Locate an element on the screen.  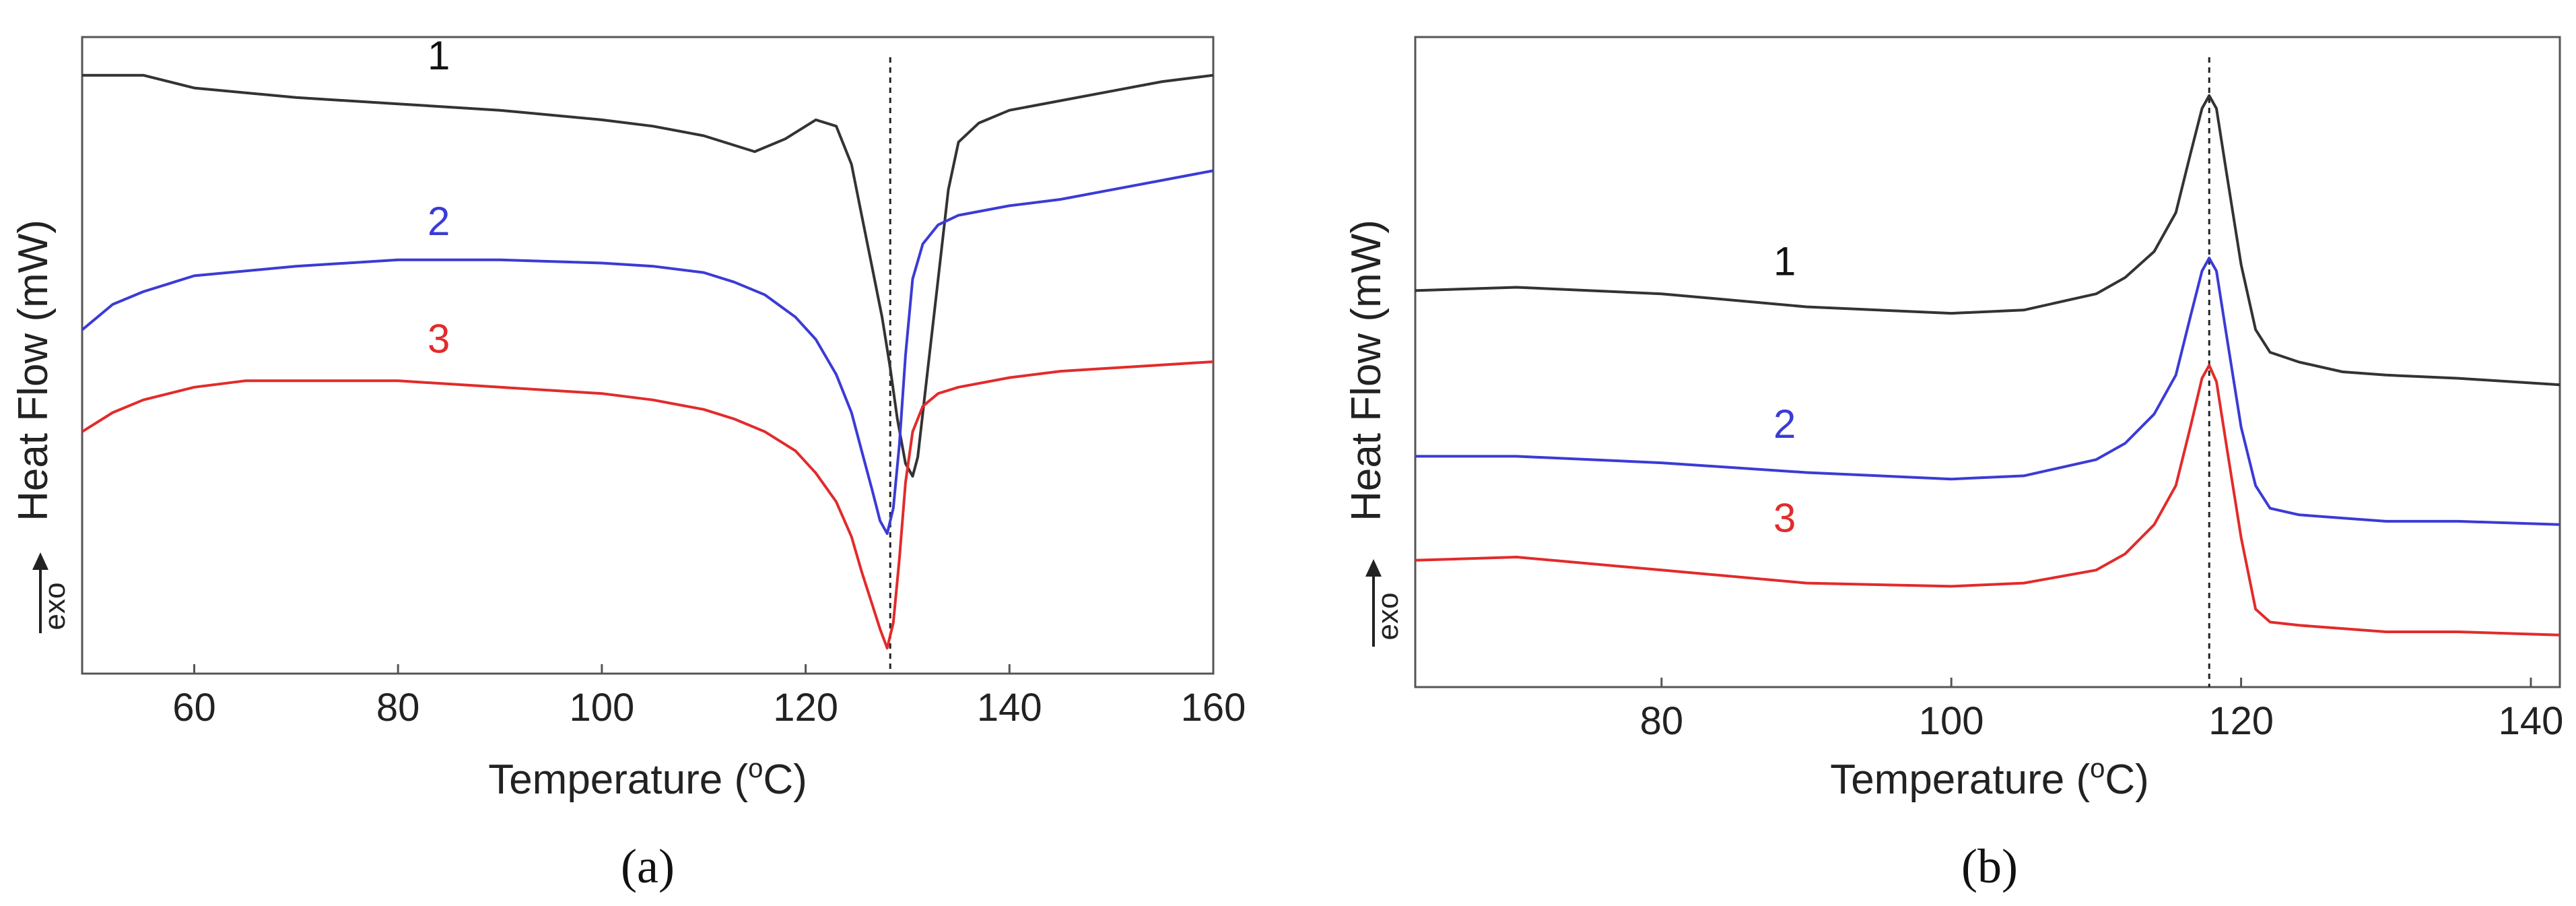
exo-arrow-a: exo is located at coordinates (52, 592).